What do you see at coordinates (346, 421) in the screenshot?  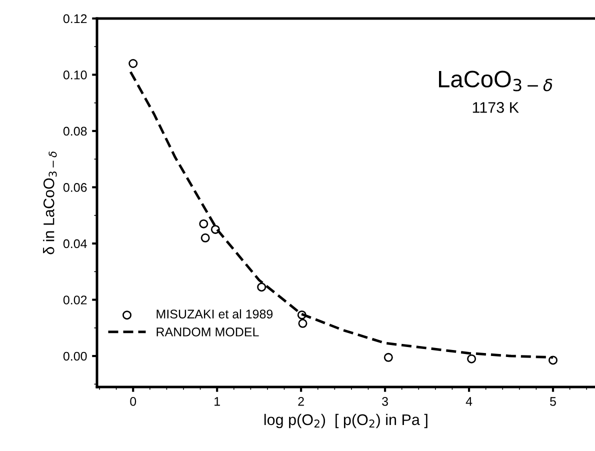 I see `x-axis-title: log p(O$_{2}$) [ p(O$_{2}$) in Pa ]` at bounding box center [346, 421].